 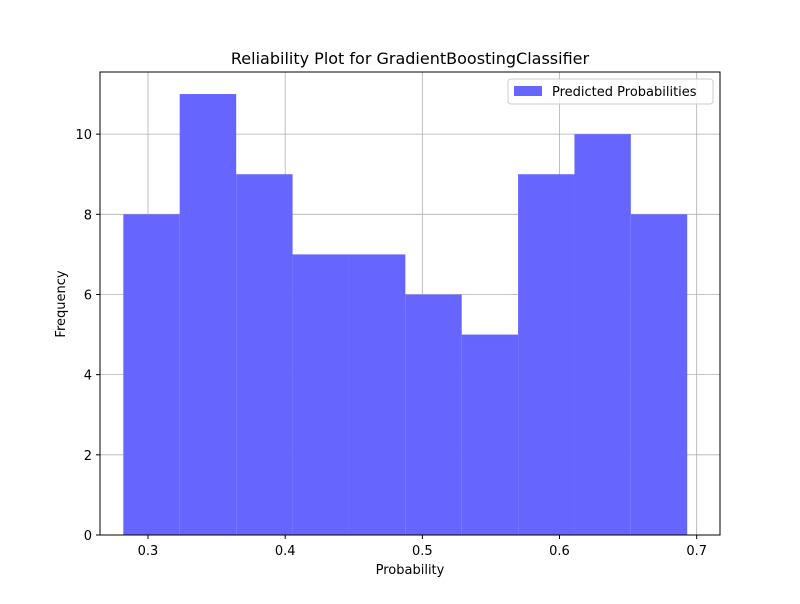 I want to click on legend: Predicted Probabilities, so click(x=610, y=91).